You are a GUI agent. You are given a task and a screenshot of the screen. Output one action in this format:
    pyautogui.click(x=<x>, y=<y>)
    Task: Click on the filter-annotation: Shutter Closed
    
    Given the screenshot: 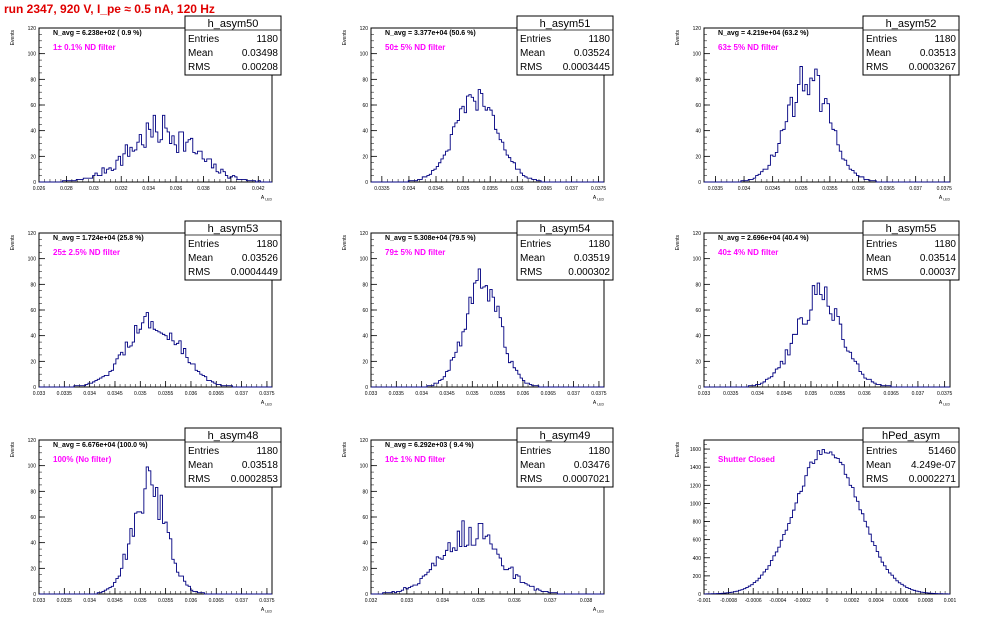 What is the action you would take?
    pyautogui.click(x=746, y=459)
    